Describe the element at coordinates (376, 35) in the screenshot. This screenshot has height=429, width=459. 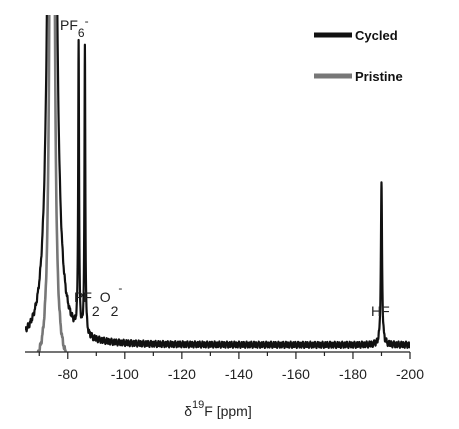
I see `legend-label-cycled: Cycled` at that location.